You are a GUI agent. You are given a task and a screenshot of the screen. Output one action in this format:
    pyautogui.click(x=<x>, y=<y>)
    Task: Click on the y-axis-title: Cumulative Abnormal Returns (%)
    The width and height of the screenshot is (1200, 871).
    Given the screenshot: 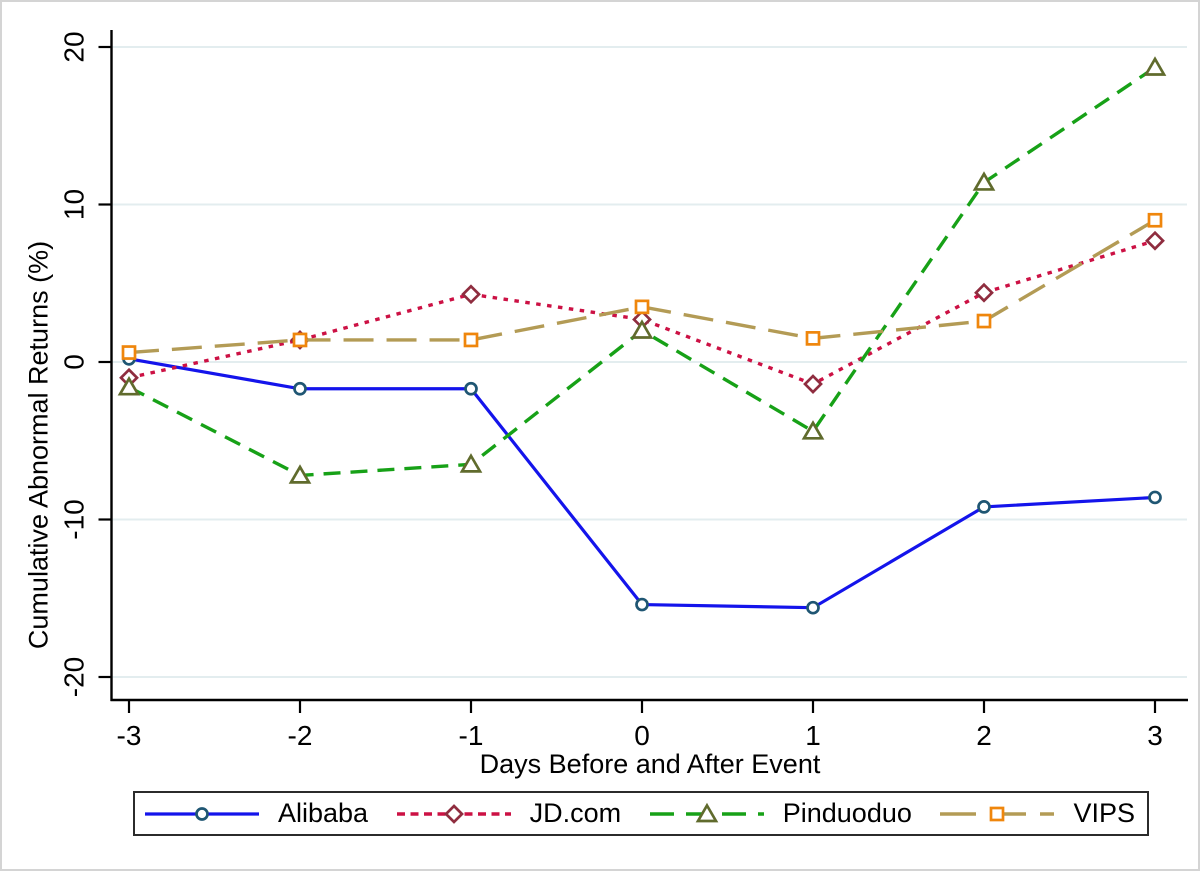 What is the action you would take?
    pyautogui.click(x=38, y=445)
    